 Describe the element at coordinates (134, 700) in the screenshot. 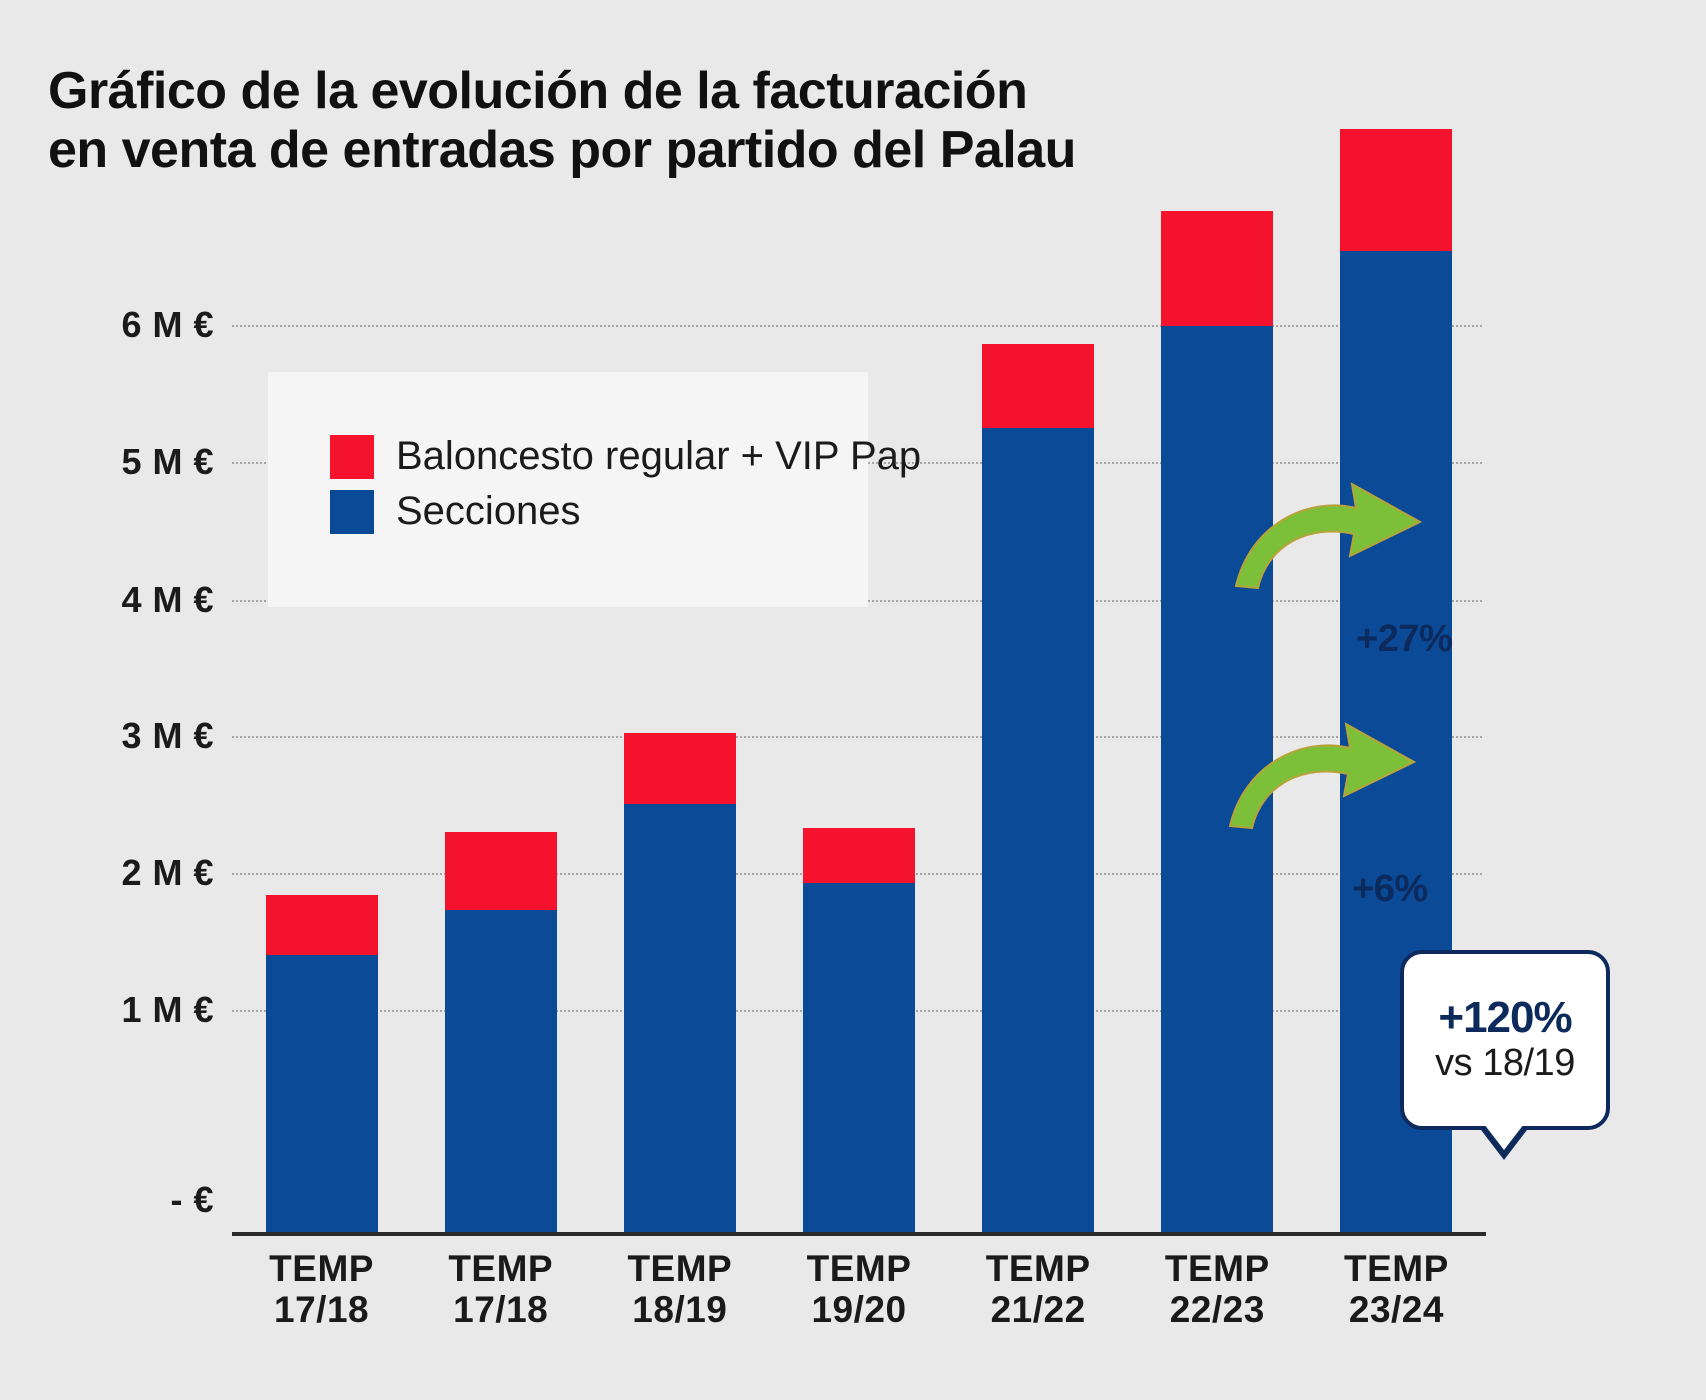

I see `y-axis: 6 M € 5 M € 4 M € 3 M € 2 M € 1 M € - €` at that location.